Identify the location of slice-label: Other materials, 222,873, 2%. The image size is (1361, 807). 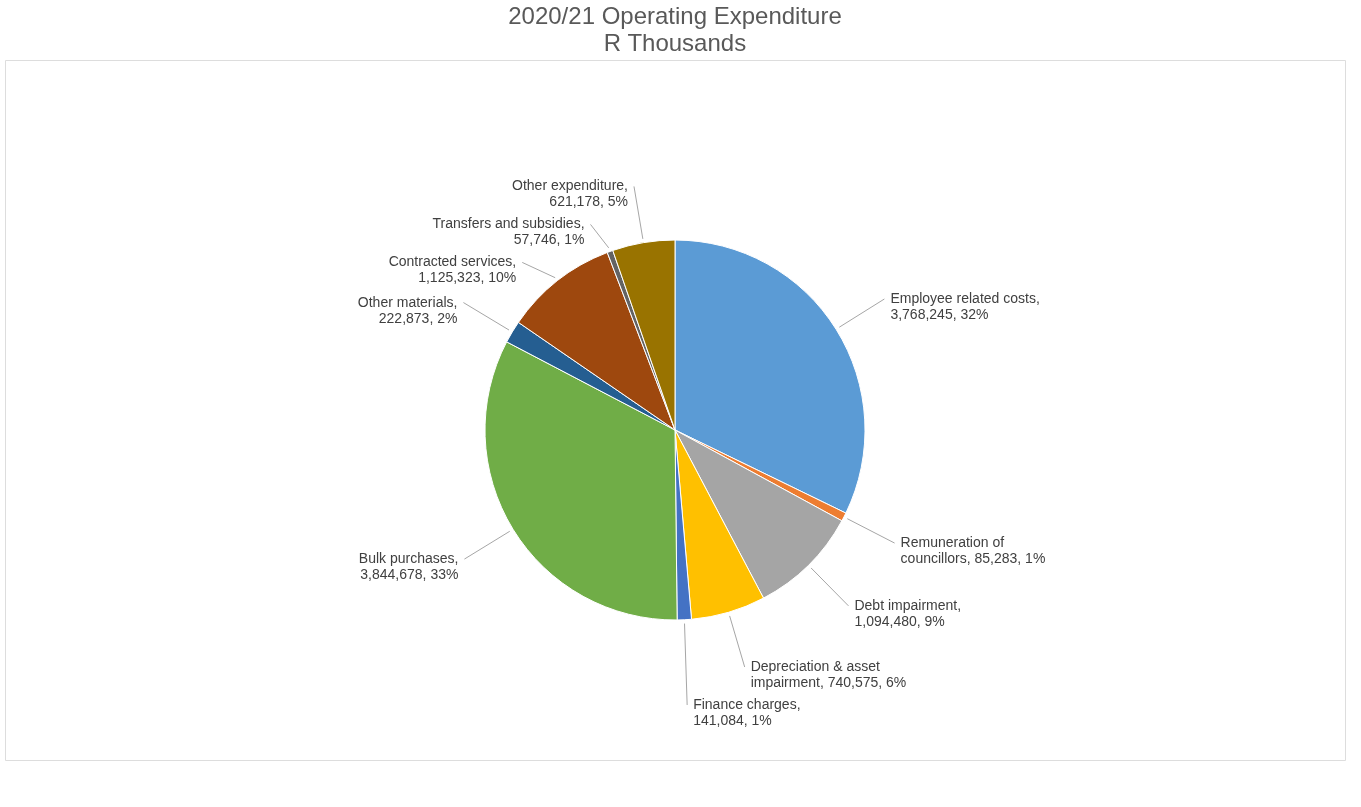
(407, 309).